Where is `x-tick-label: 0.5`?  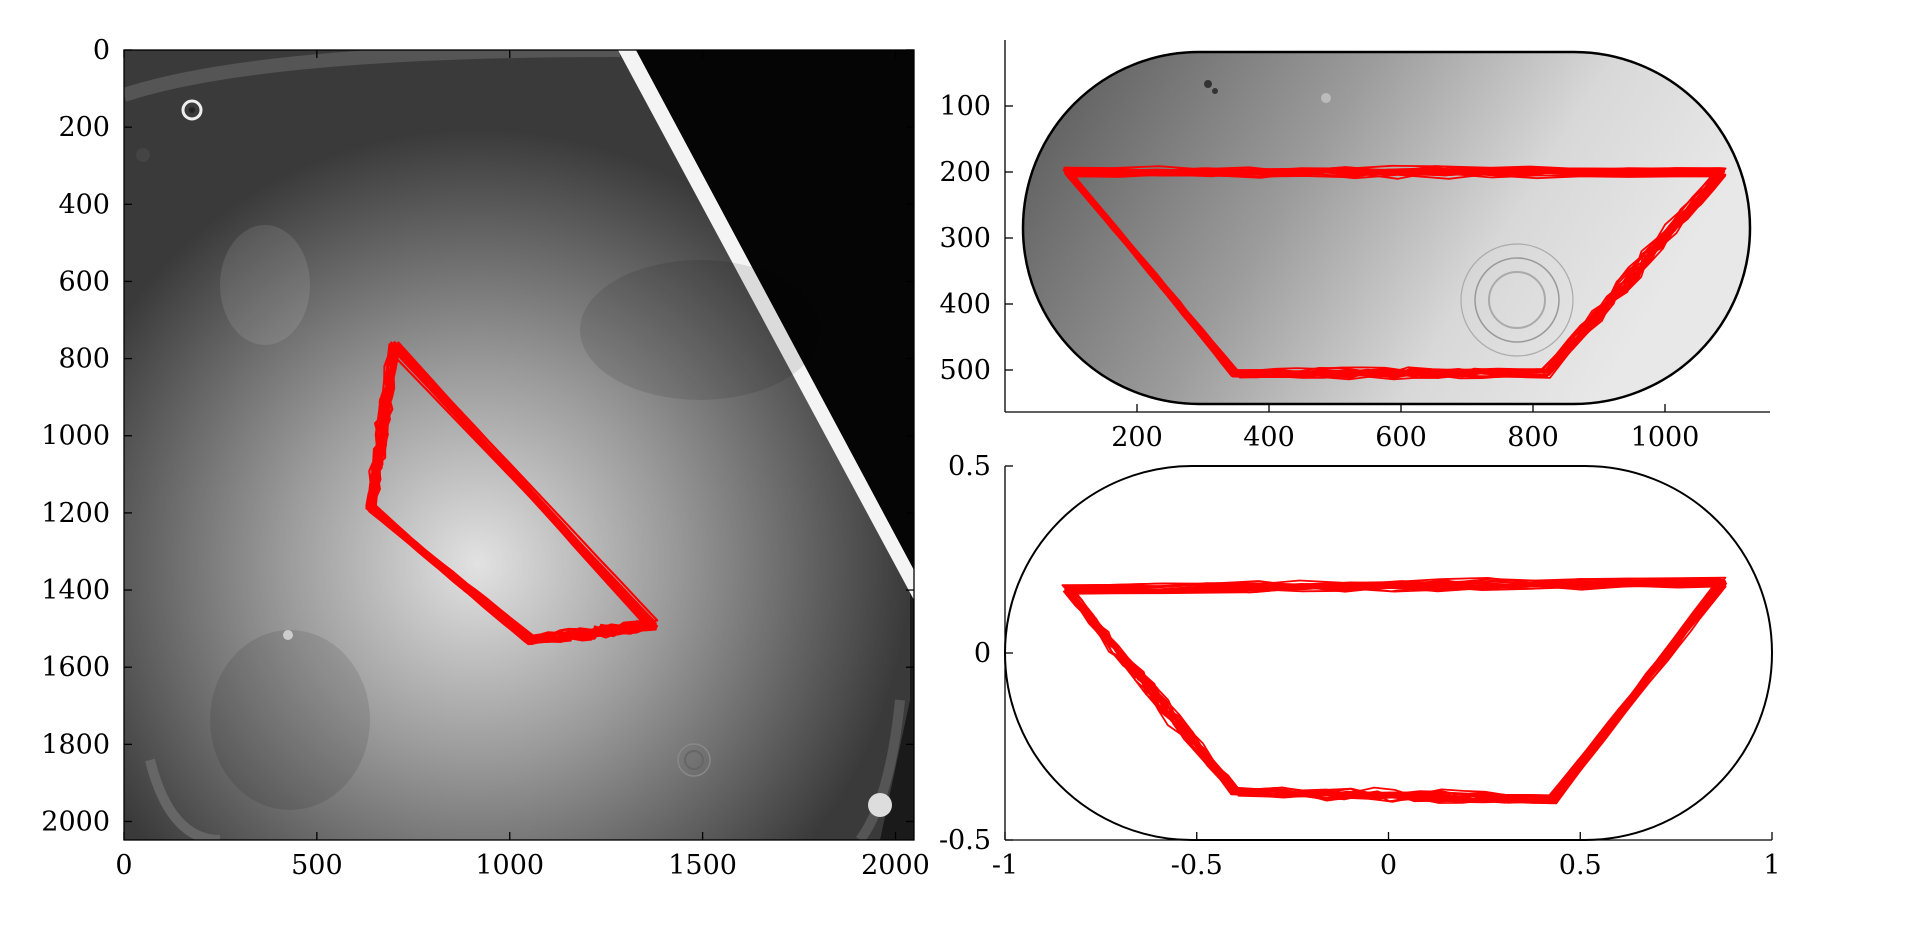 x-tick-label: 0.5 is located at coordinates (1580, 865).